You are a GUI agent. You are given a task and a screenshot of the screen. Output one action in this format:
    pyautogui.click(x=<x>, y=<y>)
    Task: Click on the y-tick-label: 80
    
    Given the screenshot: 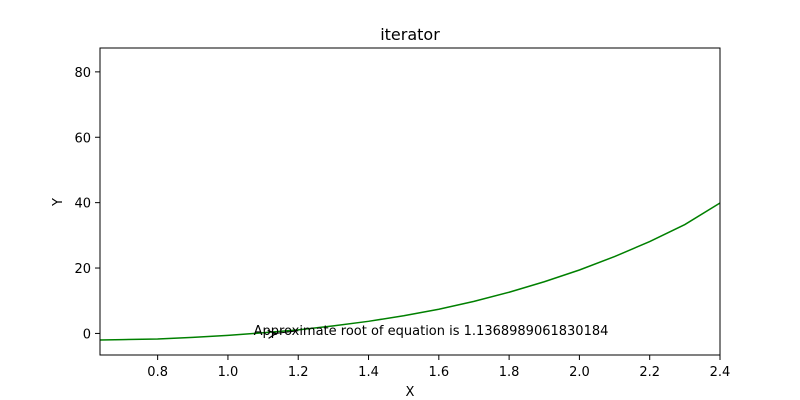 What is the action you would take?
    pyautogui.click(x=82, y=73)
    